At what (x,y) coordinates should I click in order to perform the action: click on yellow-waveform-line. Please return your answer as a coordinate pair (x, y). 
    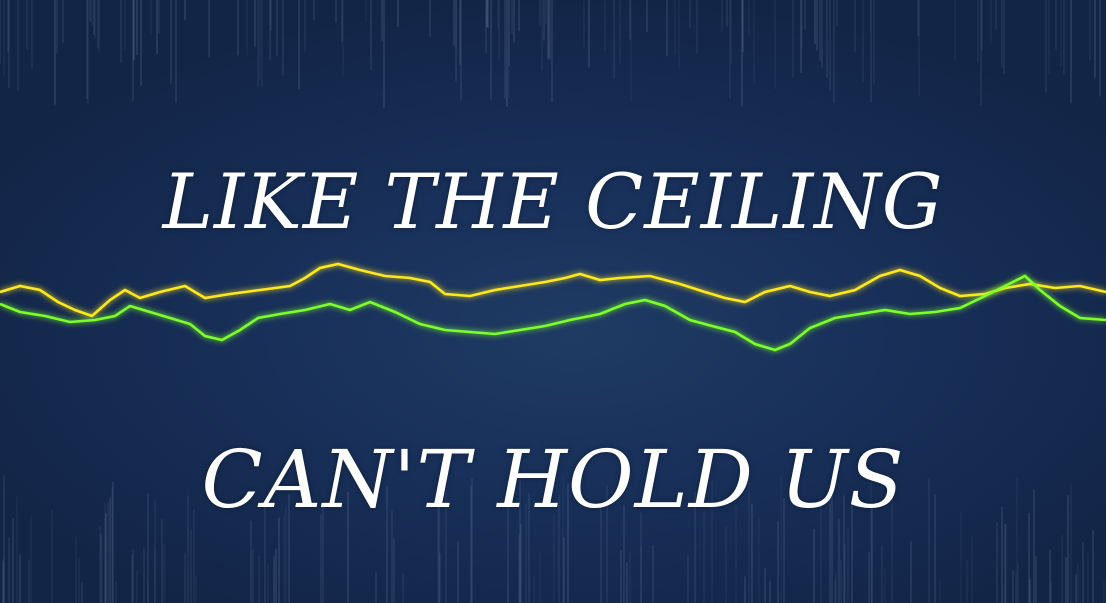
    Looking at the image, I should click on (553, 290).